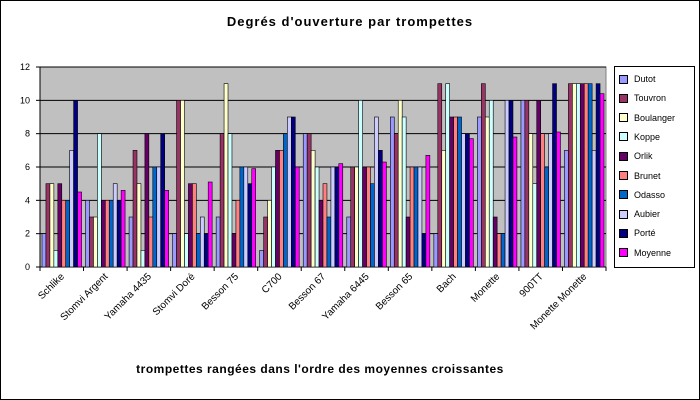 This screenshot has height=400, width=700. I want to click on y-tick-label: 2, so click(27, 234).